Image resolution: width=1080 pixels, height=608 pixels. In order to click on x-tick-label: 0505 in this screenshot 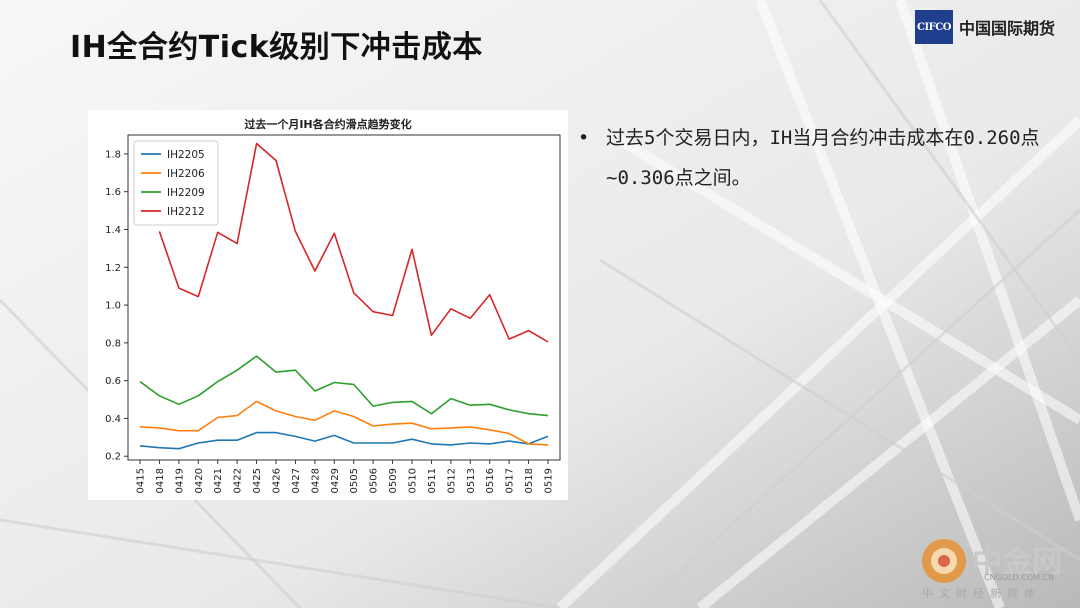, I will do `click(354, 480)`.